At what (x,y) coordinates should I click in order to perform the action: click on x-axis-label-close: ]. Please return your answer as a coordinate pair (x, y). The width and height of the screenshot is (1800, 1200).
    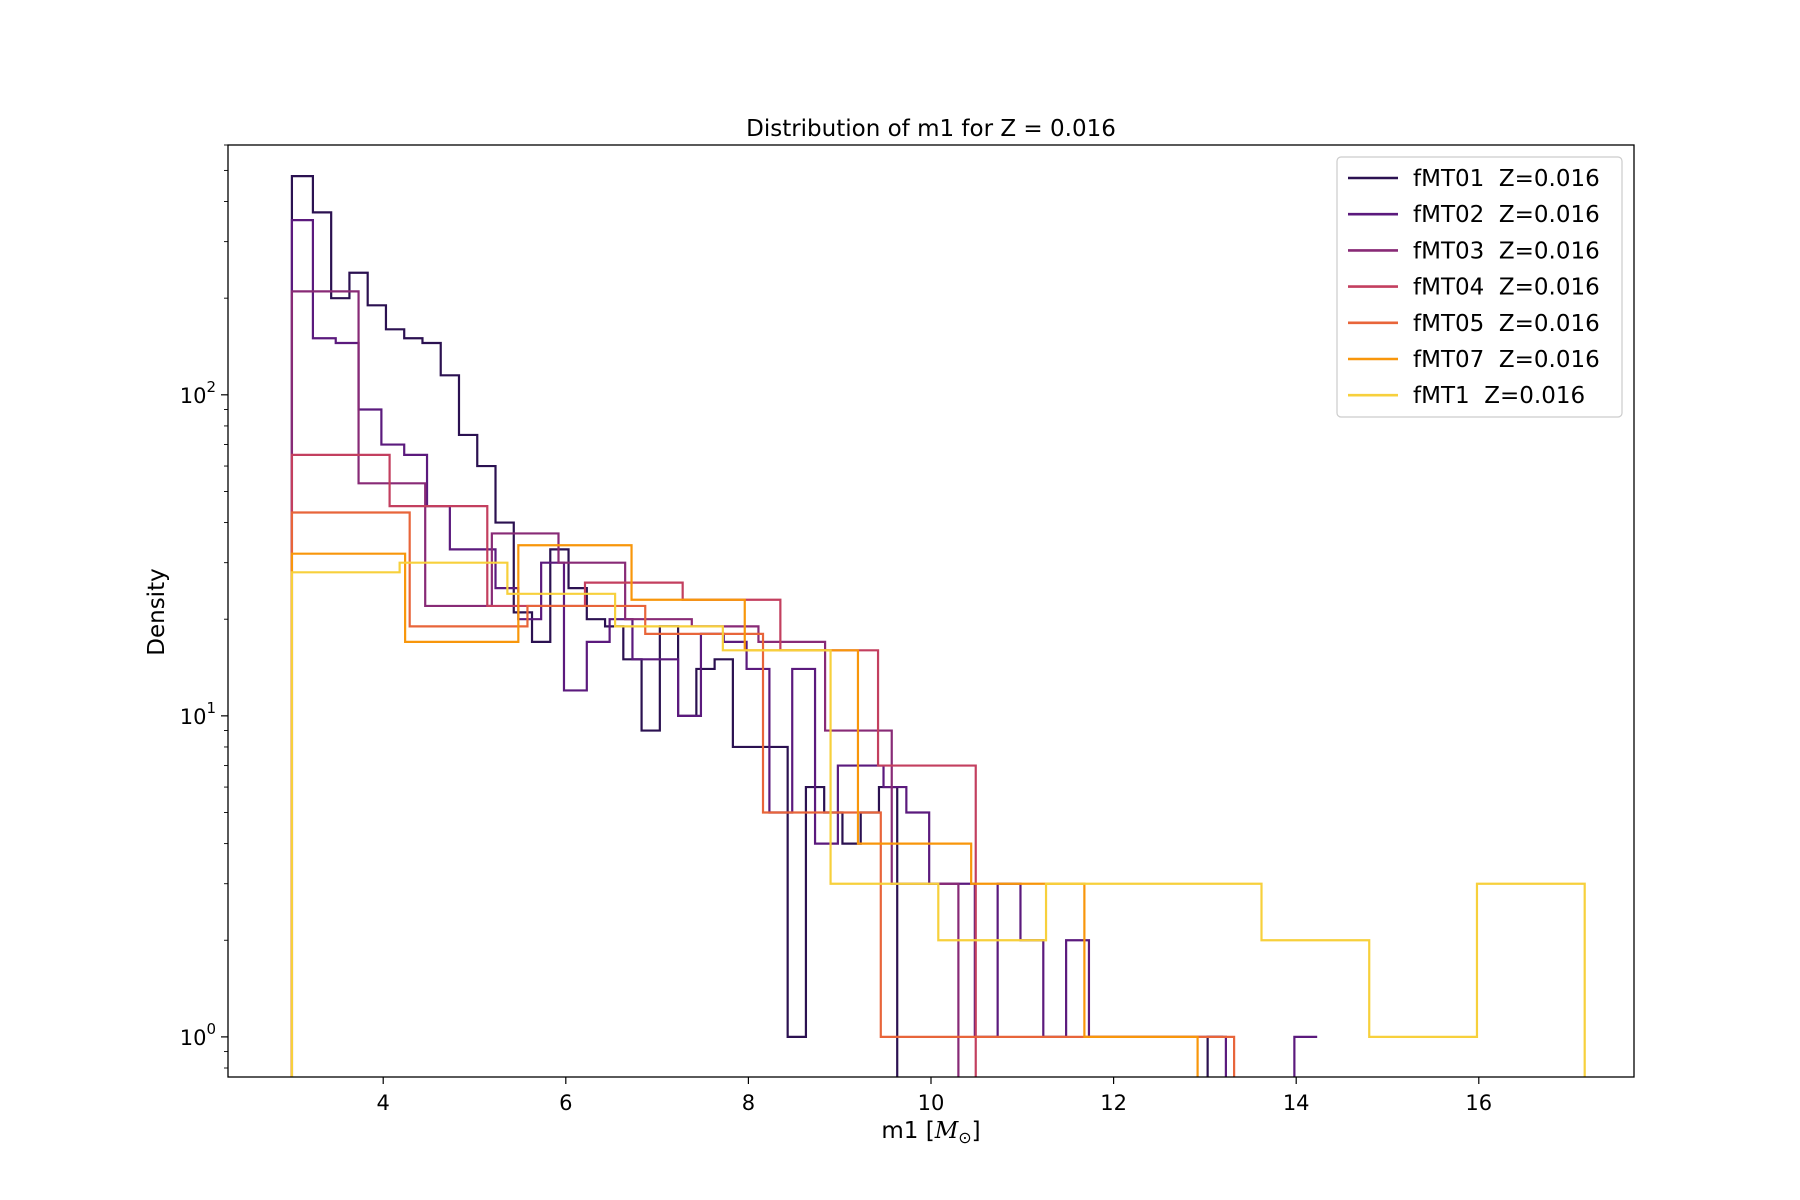
    Looking at the image, I should click on (976, 1131).